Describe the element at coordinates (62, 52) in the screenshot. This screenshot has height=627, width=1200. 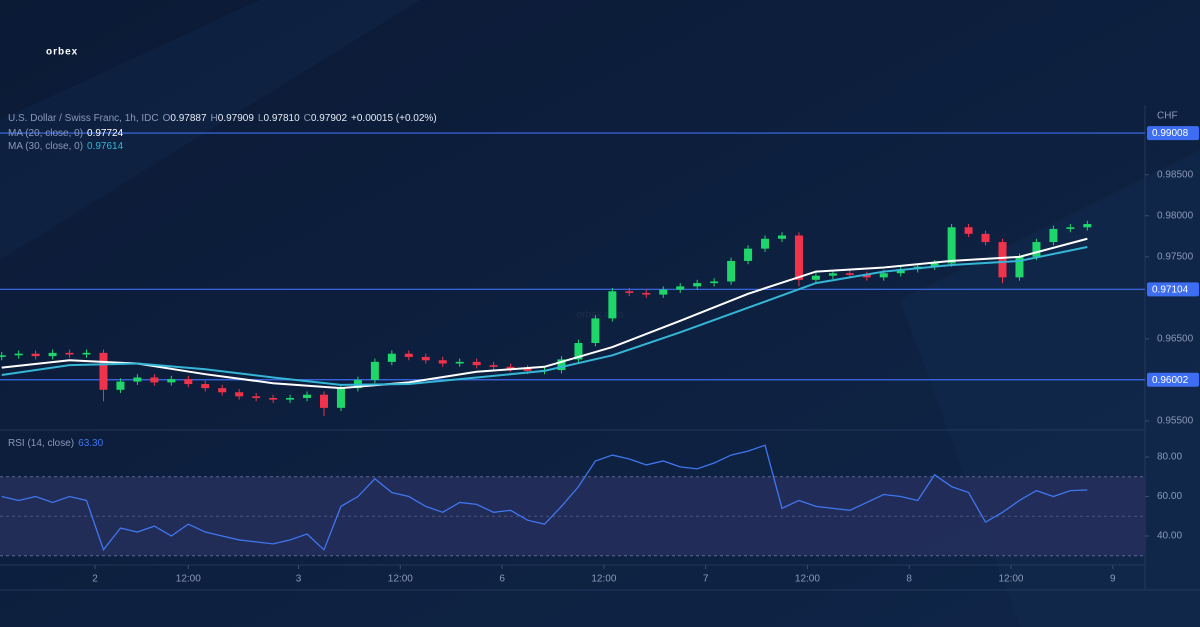
I see `brand-logo: orbex` at that location.